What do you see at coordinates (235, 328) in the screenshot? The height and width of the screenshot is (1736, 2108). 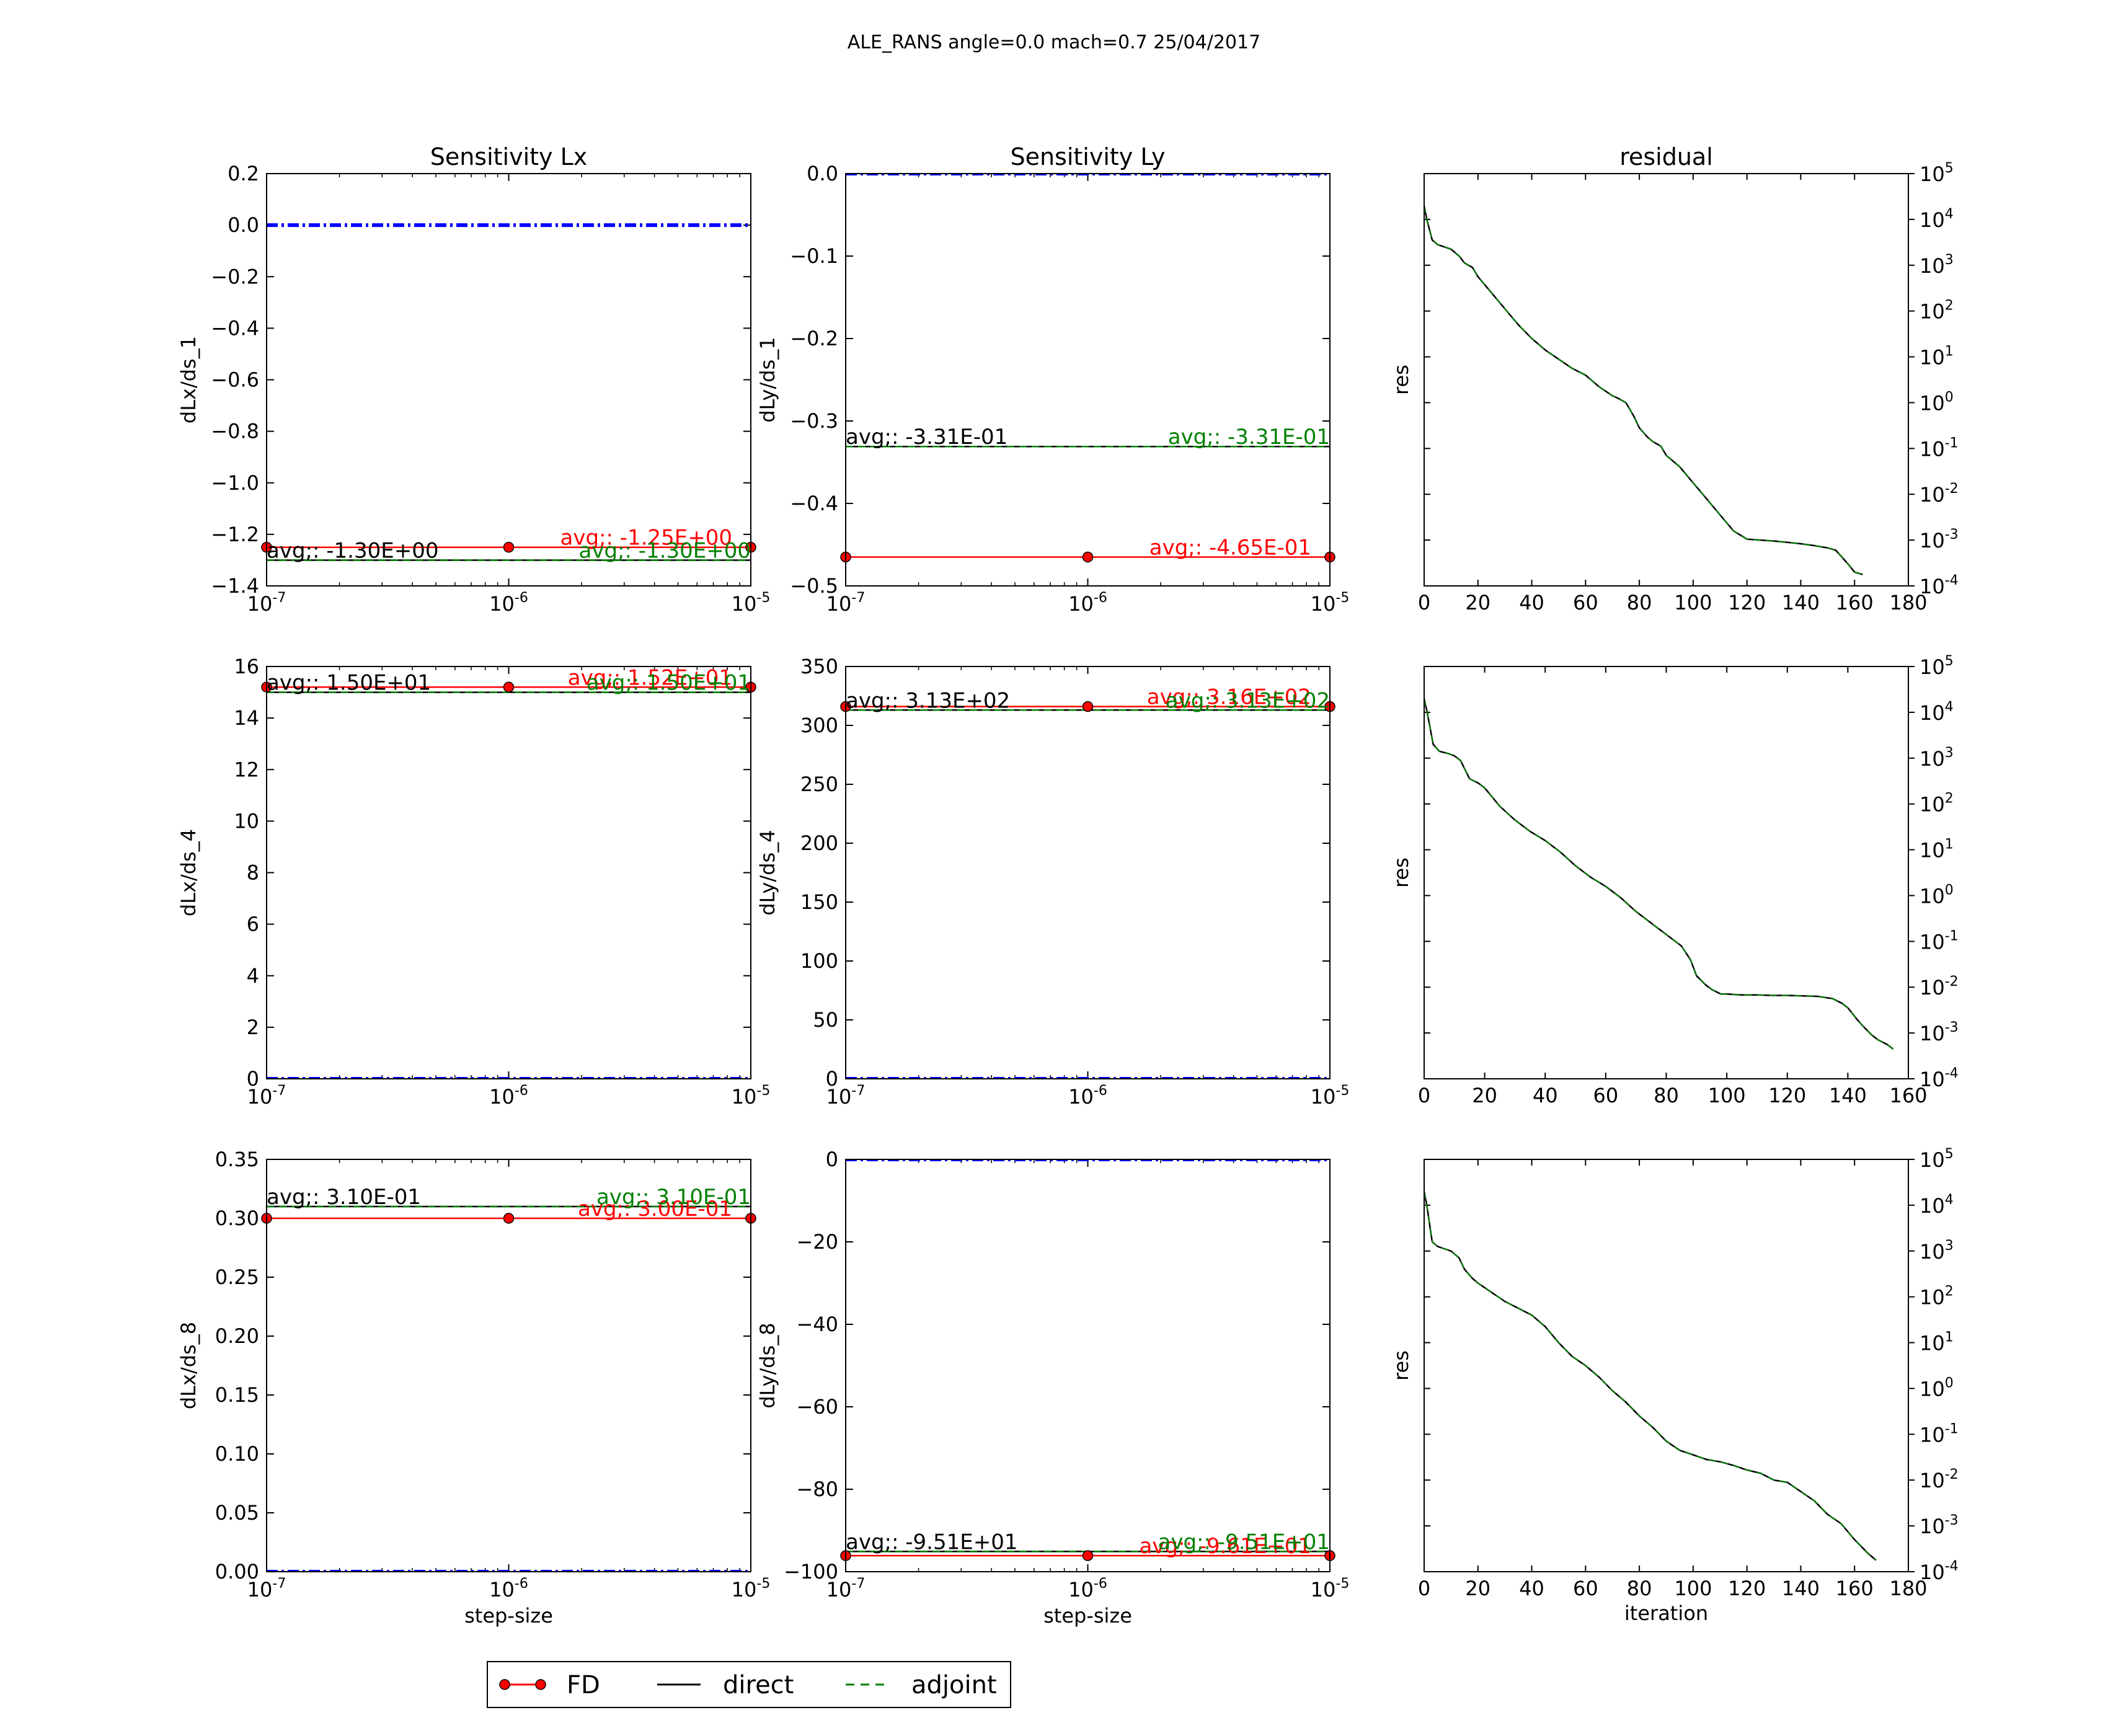 I see `y-tick-label: −0.4` at bounding box center [235, 328].